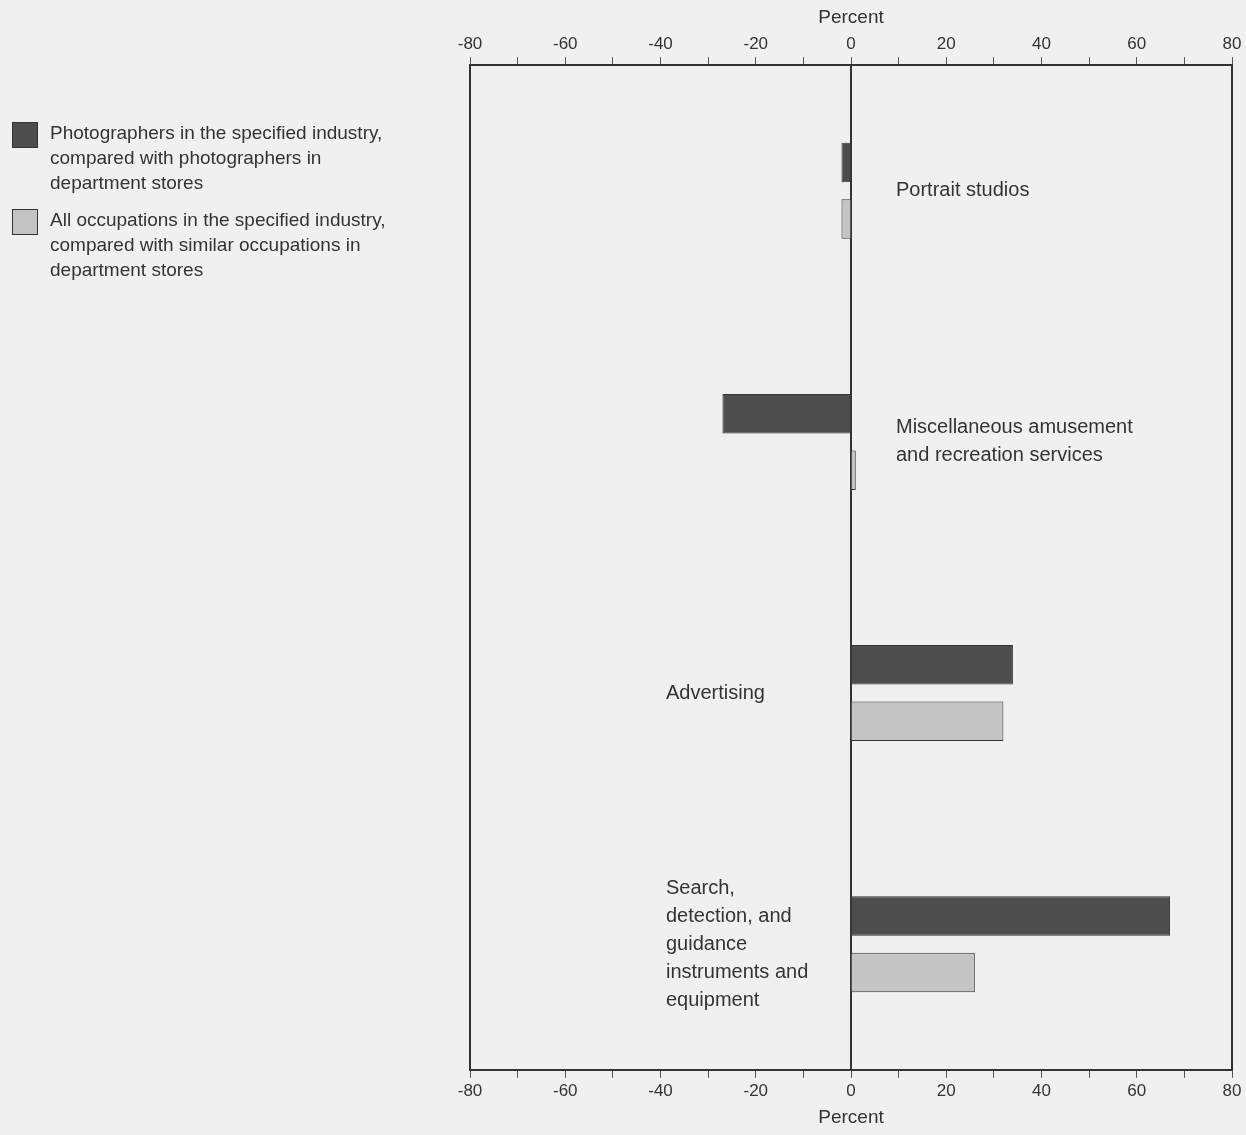 This screenshot has width=1246, height=1135. What do you see at coordinates (1232, 1090) in the screenshot?
I see `x2-tick-label: 80` at bounding box center [1232, 1090].